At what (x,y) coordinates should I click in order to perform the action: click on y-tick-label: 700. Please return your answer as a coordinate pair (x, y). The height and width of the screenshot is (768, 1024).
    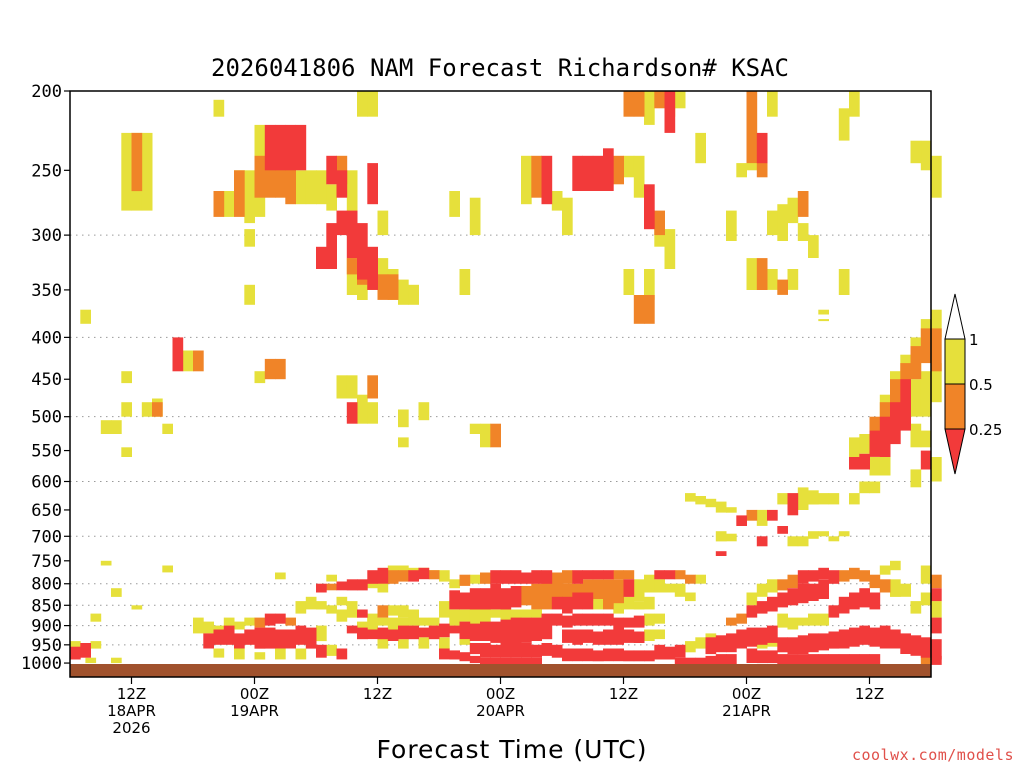
    Looking at the image, I should click on (46, 537).